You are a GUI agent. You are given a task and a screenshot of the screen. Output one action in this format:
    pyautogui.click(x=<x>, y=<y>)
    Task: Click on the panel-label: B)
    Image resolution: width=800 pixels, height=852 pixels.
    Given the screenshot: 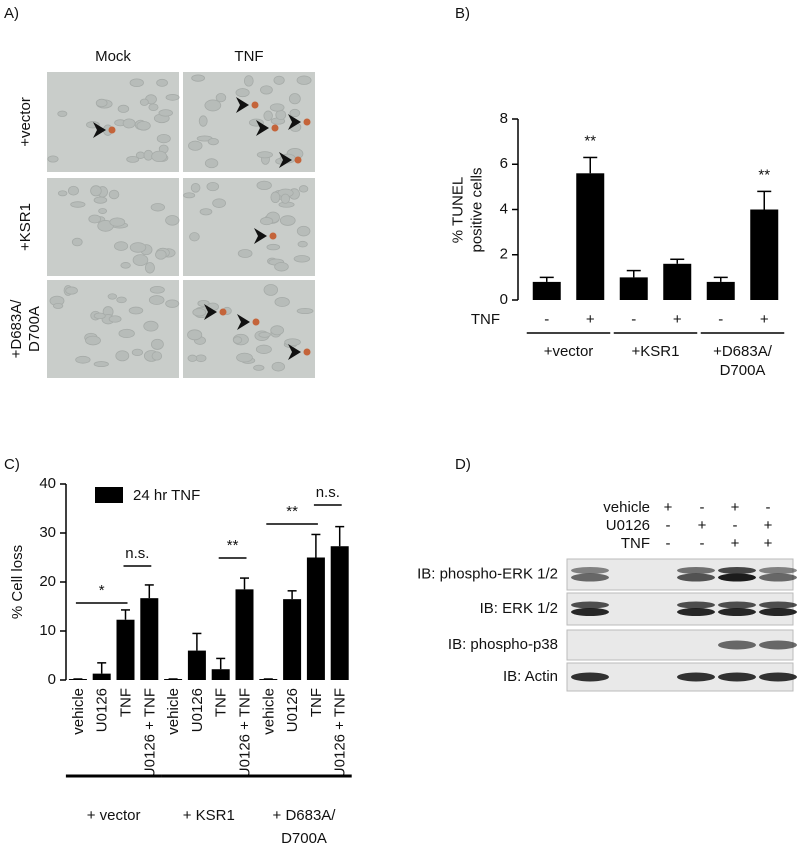 What is the action you would take?
    pyautogui.click(x=462, y=13)
    